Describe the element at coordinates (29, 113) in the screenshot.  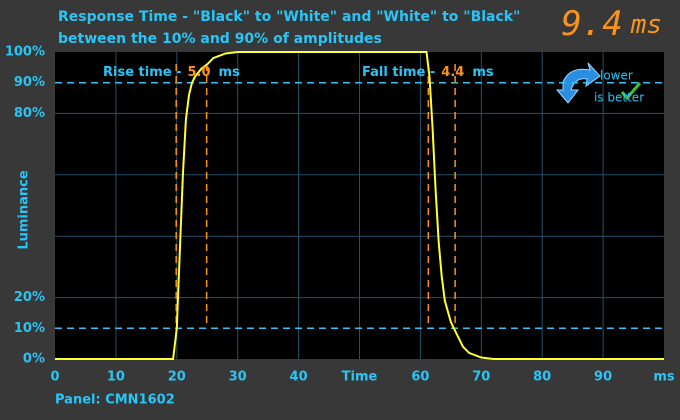
I see `y-tick-label: 80%` at that location.